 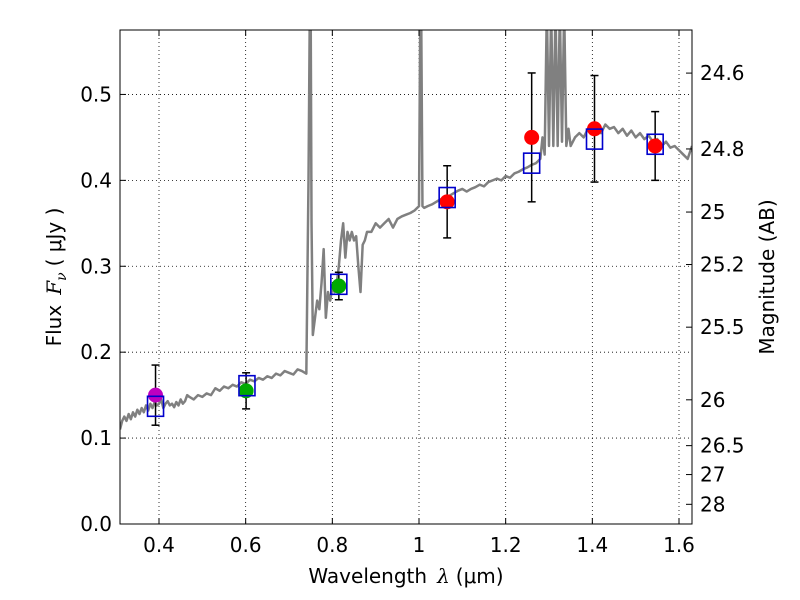 I want to click on x-axis-label: Wavelength λ (μm), so click(x=405, y=576).